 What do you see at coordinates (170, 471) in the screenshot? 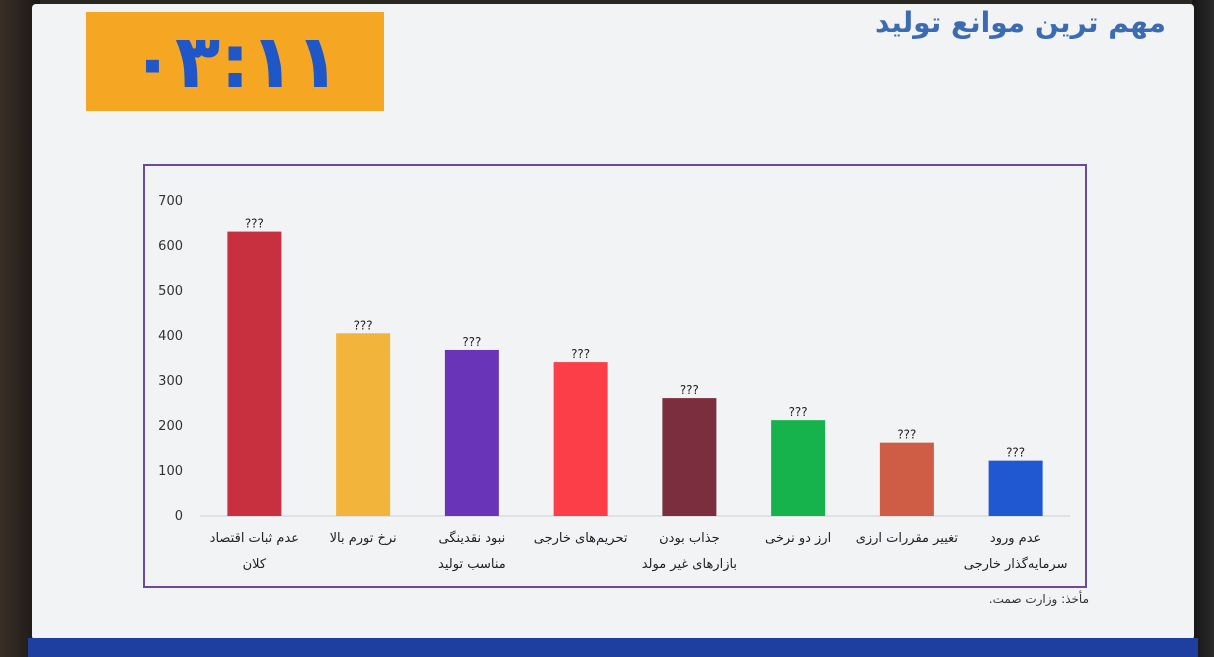
I see `y-tick-label: 100` at bounding box center [170, 471].